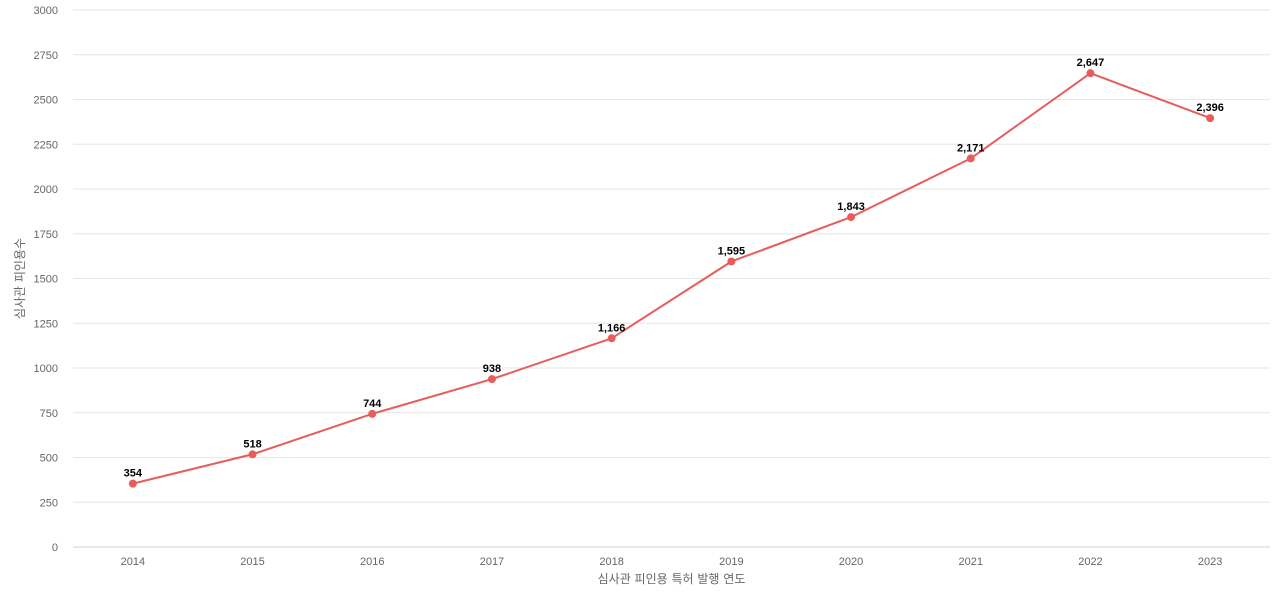  Describe the element at coordinates (49, 414) in the screenshot. I see `y-tick-label: 750` at that location.